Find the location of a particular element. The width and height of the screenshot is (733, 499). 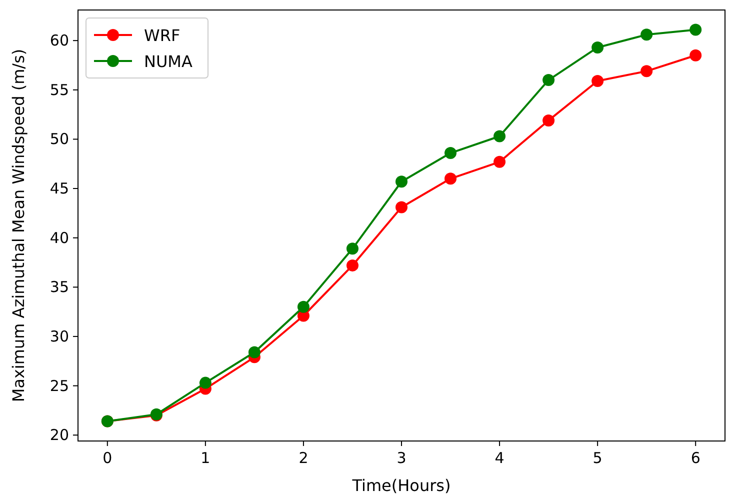

x-tick-label: 1 is located at coordinates (205, 458).